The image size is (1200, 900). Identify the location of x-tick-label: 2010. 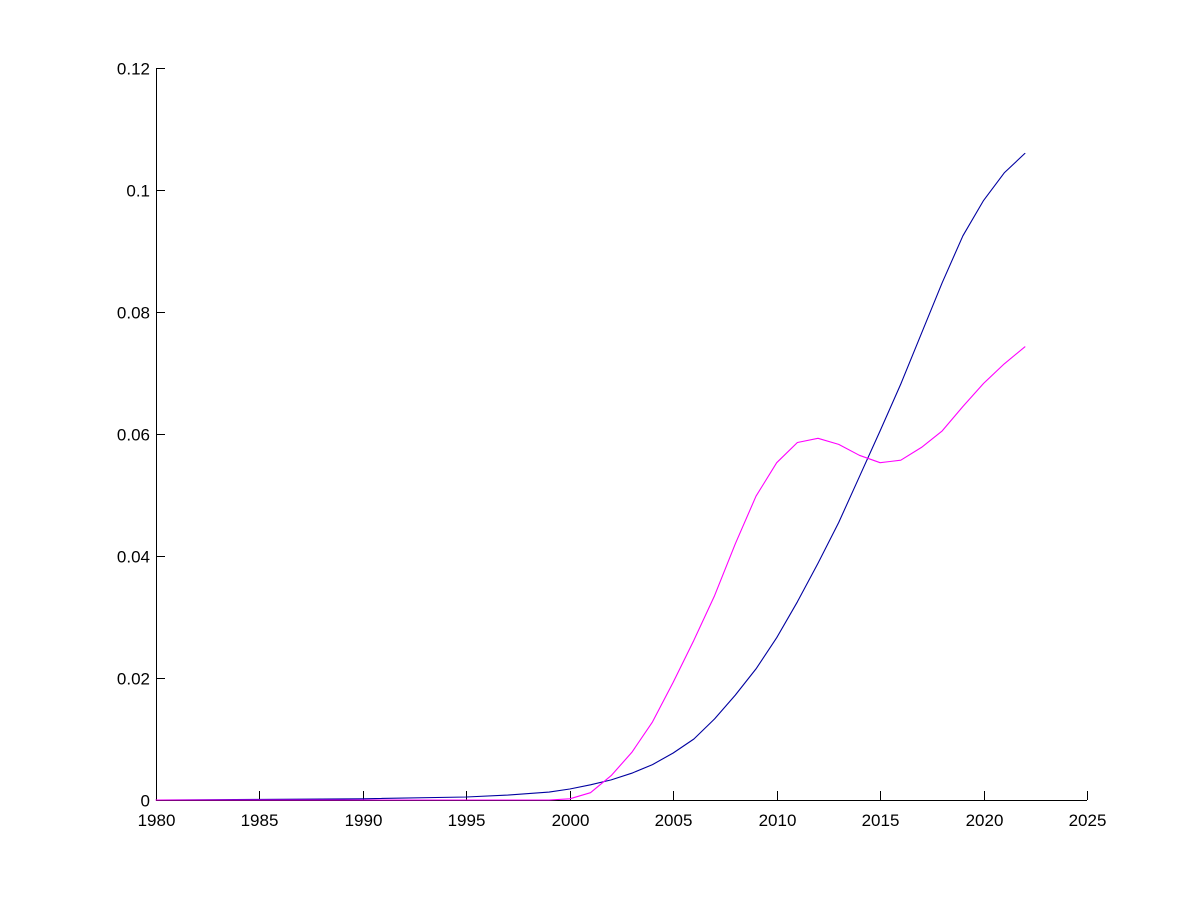
(778, 820).